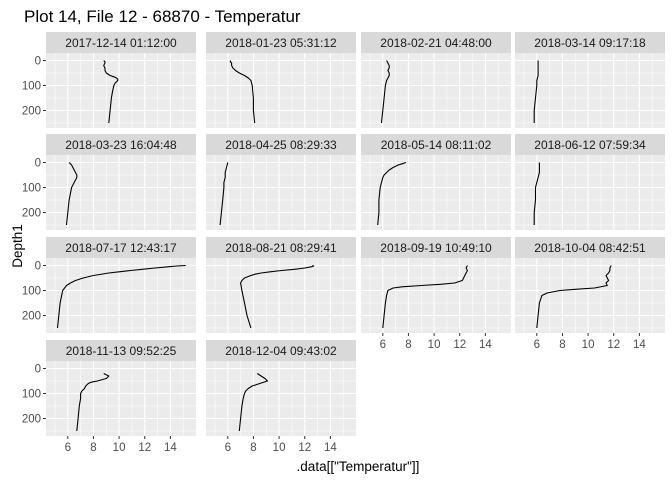 This screenshot has width=672, height=480. What do you see at coordinates (436, 182) in the screenshot?
I see `facet-panel: 2018-05-14 08:11:02` at bounding box center [436, 182].